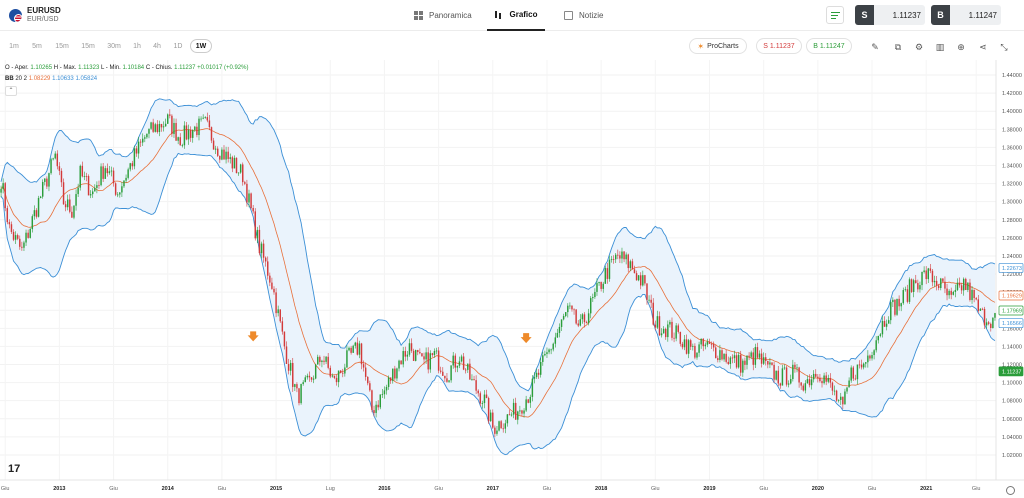 The height and width of the screenshot is (498, 1024). I want to click on timeframe-4h: 4h, so click(157, 46).